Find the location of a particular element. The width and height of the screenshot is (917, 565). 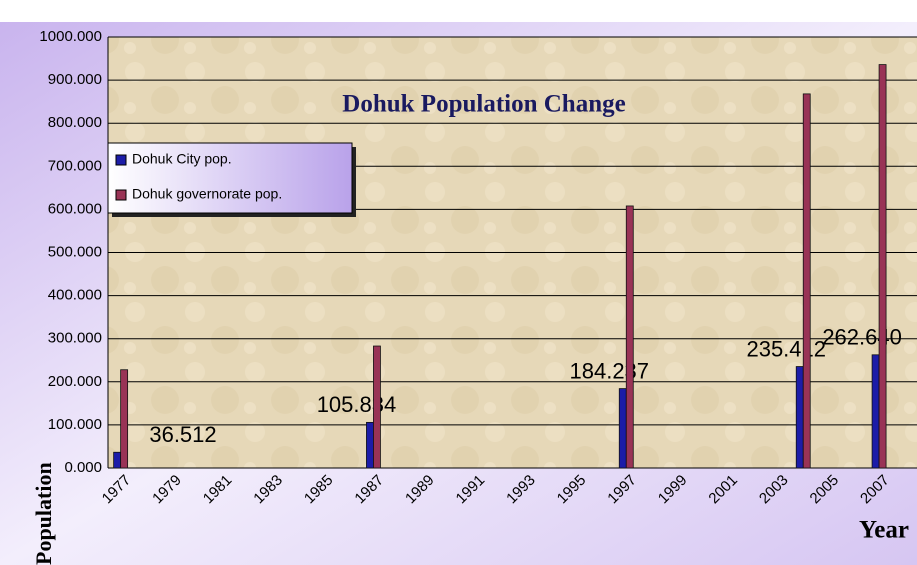

data-label: 36.512 is located at coordinates (182, 434).